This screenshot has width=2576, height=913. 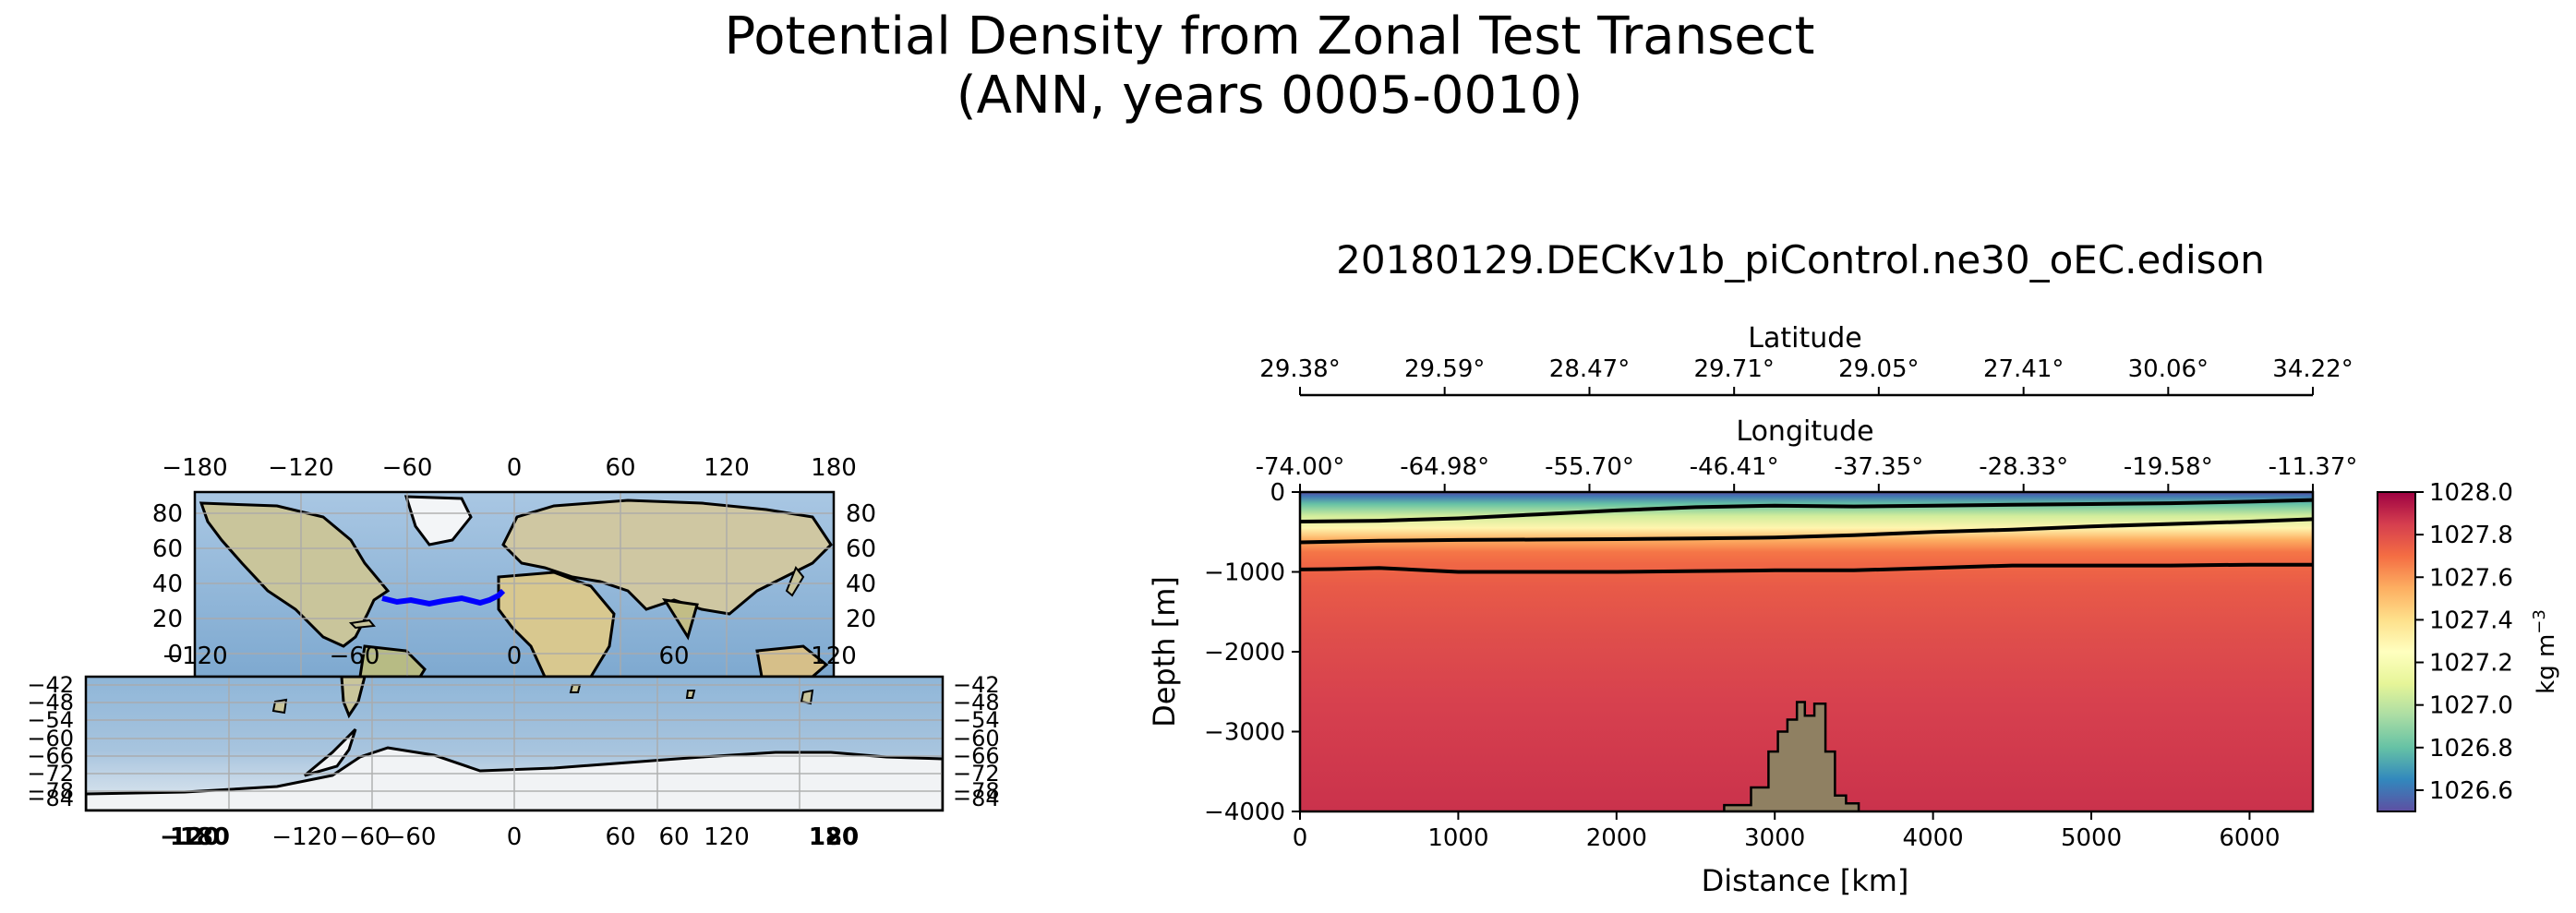 What do you see at coordinates (2168, 467) in the screenshot?
I see `longitude-tick-label: -19.58°` at bounding box center [2168, 467].